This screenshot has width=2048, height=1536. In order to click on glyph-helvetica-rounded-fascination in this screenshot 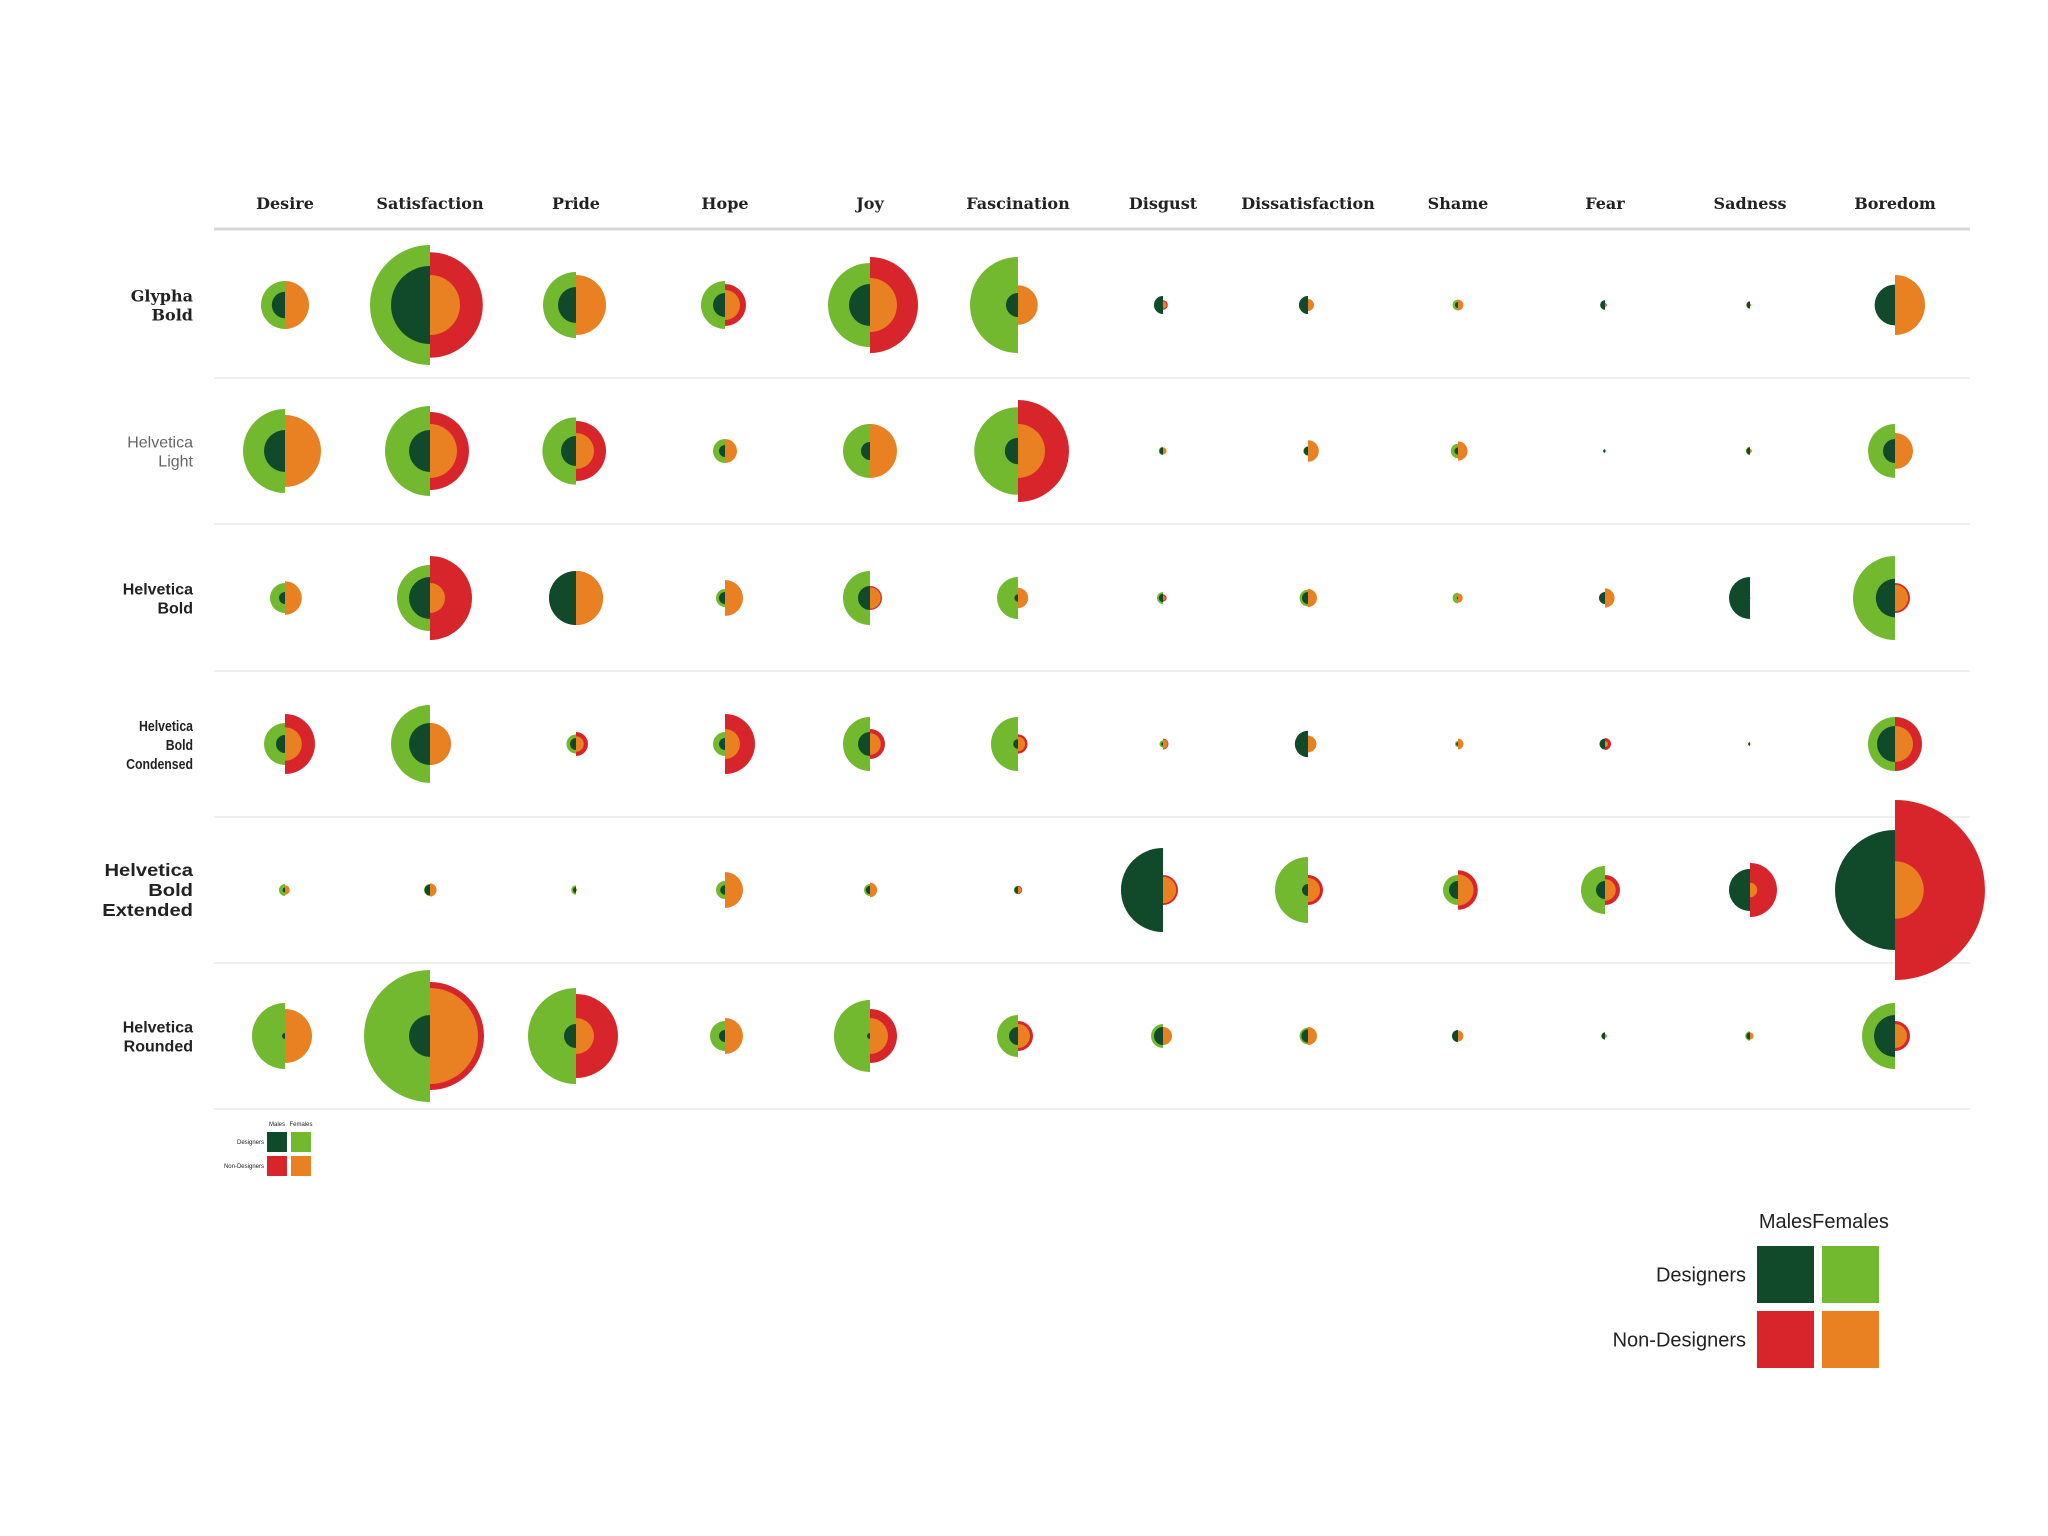, I will do `click(1015, 1036)`.